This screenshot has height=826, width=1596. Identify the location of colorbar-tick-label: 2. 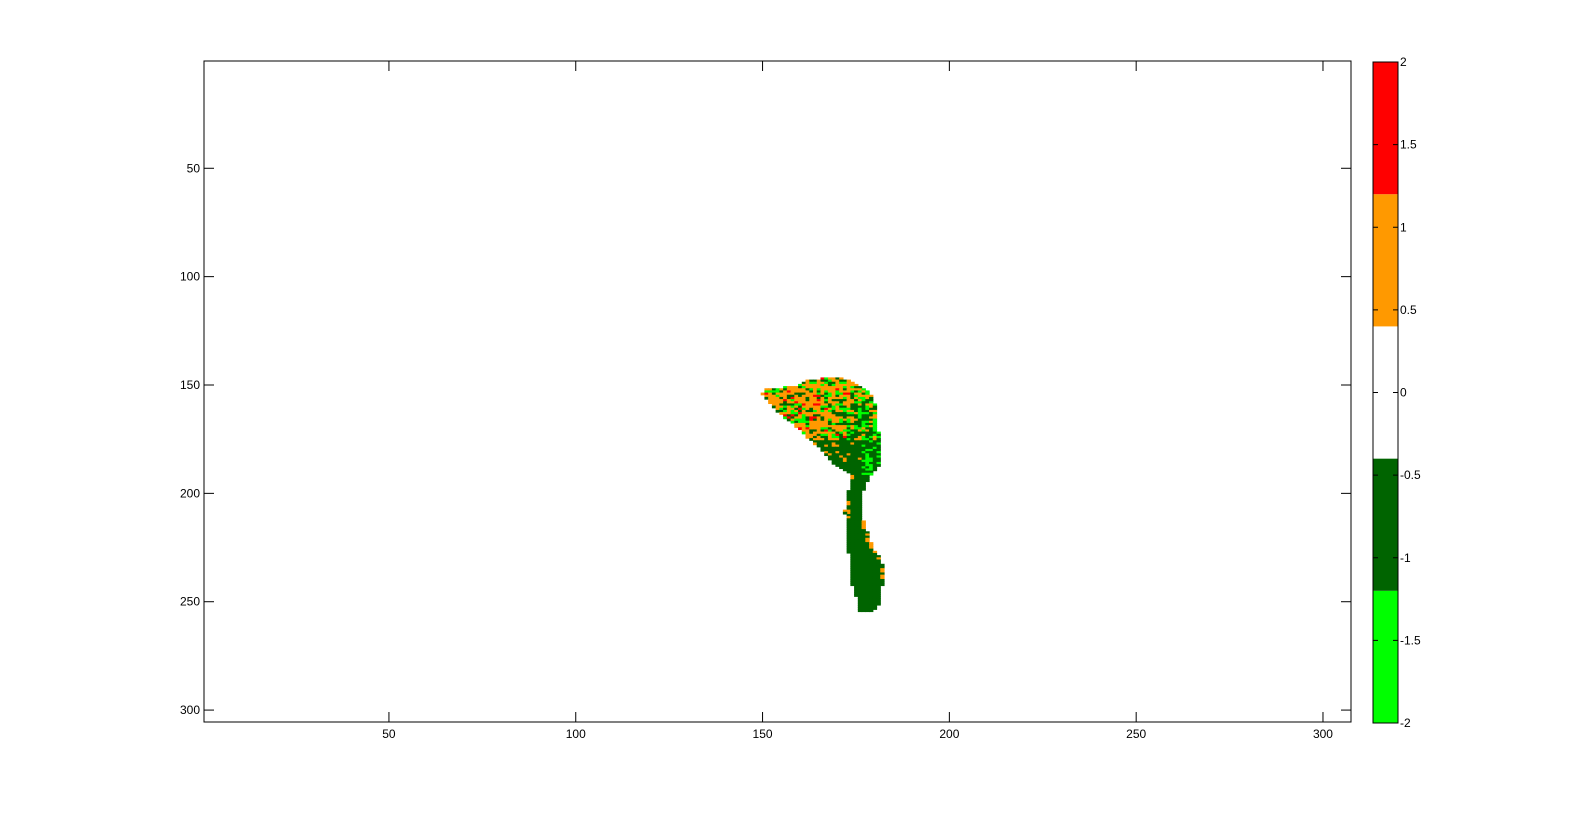
(1403, 62).